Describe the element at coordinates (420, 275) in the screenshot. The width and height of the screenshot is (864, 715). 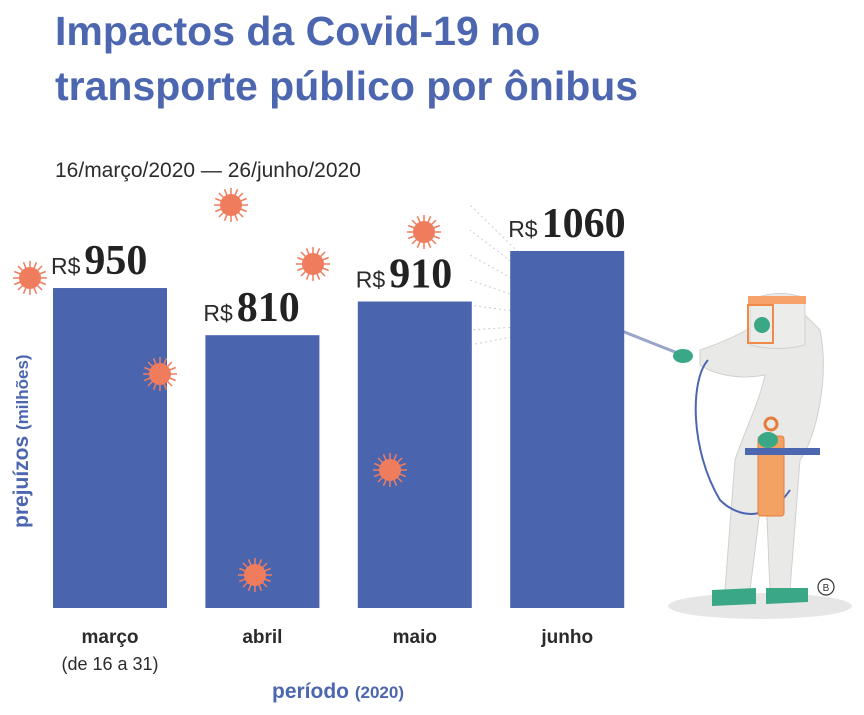
I see `value-number: 910` at that location.